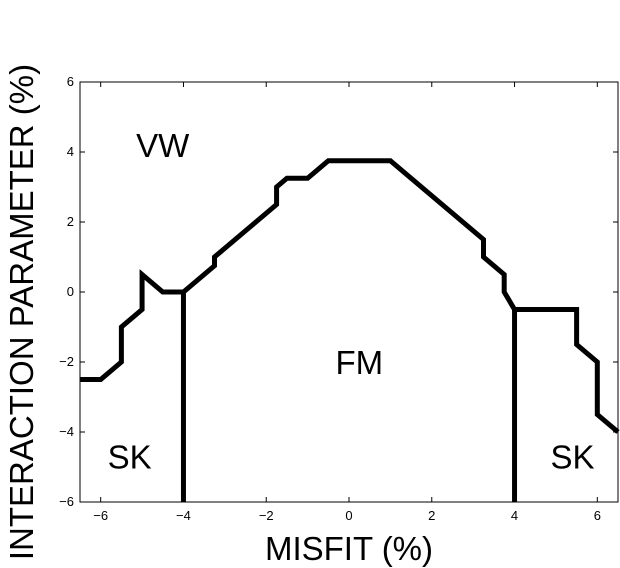 This screenshot has width=620, height=568. Describe the element at coordinates (70, 81) in the screenshot. I see `y-tick-label: 6` at that location.